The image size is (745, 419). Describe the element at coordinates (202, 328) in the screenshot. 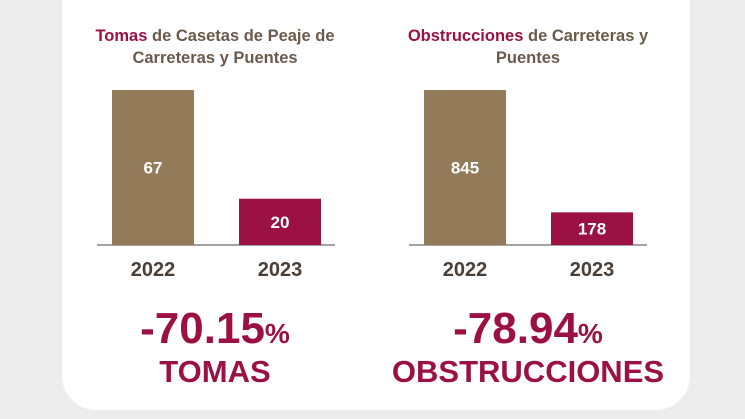

I see `change-number: -70.15` at that location.